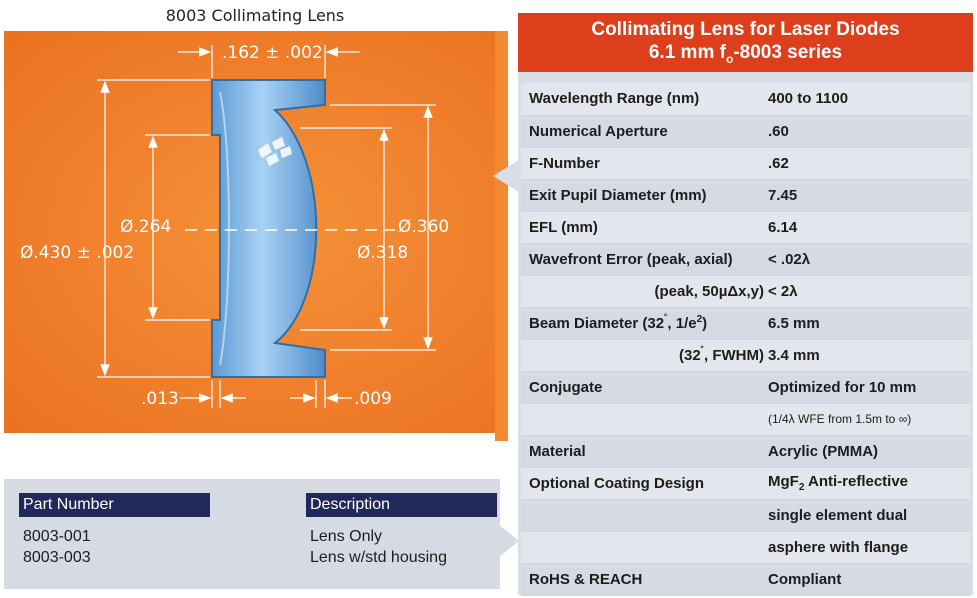  I want to click on spec-note: (1/4λ WFE from 1.5m to ∞), so click(869, 419).